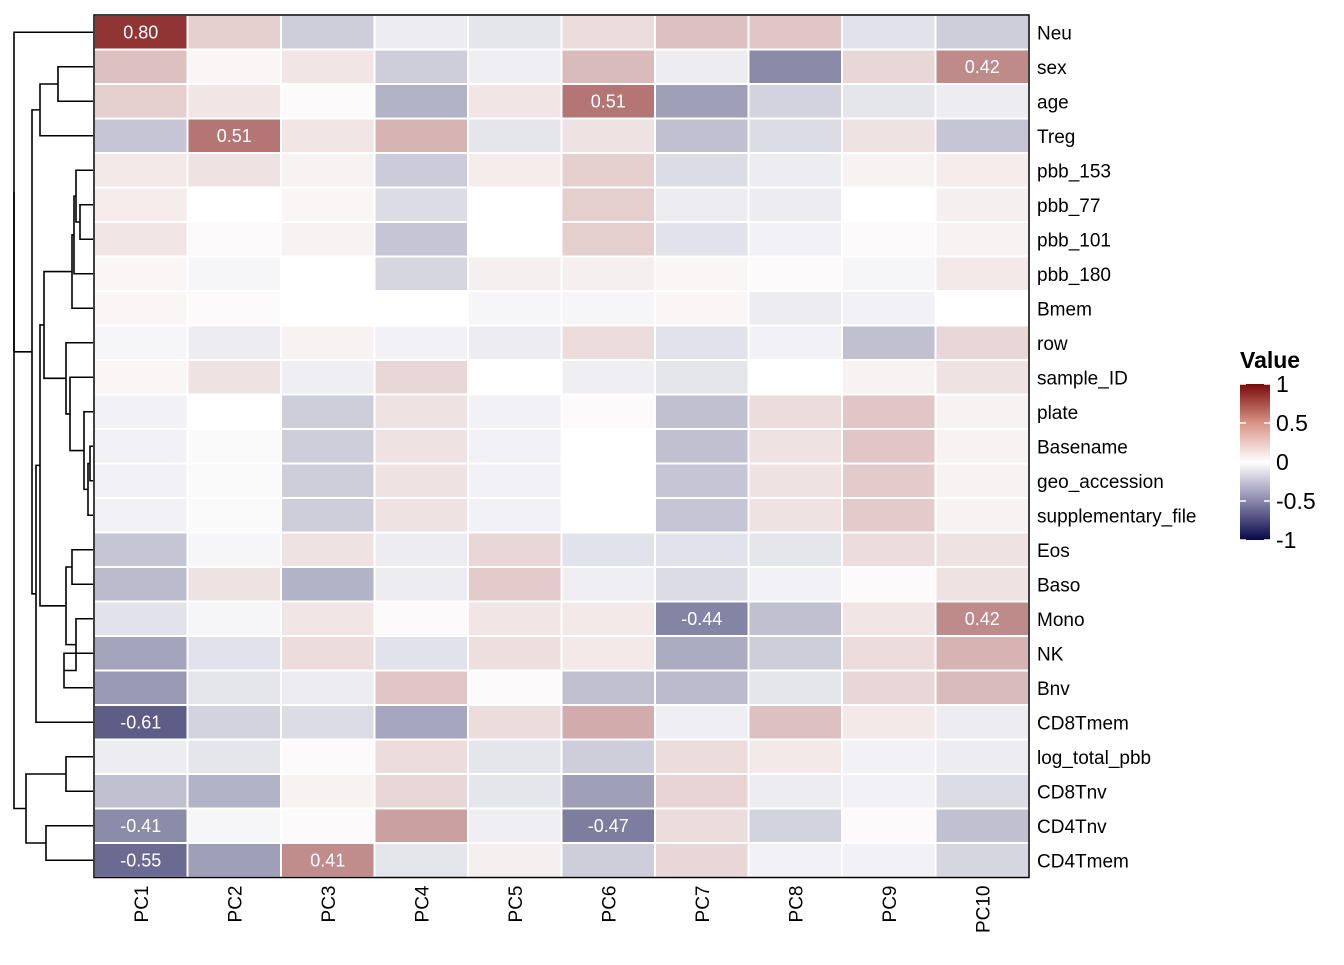 Image resolution: width=1344 pixels, height=965 pixels. Describe the element at coordinates (1082, 378) in the screenshot. I see `row-label: sample_ID` at that location.